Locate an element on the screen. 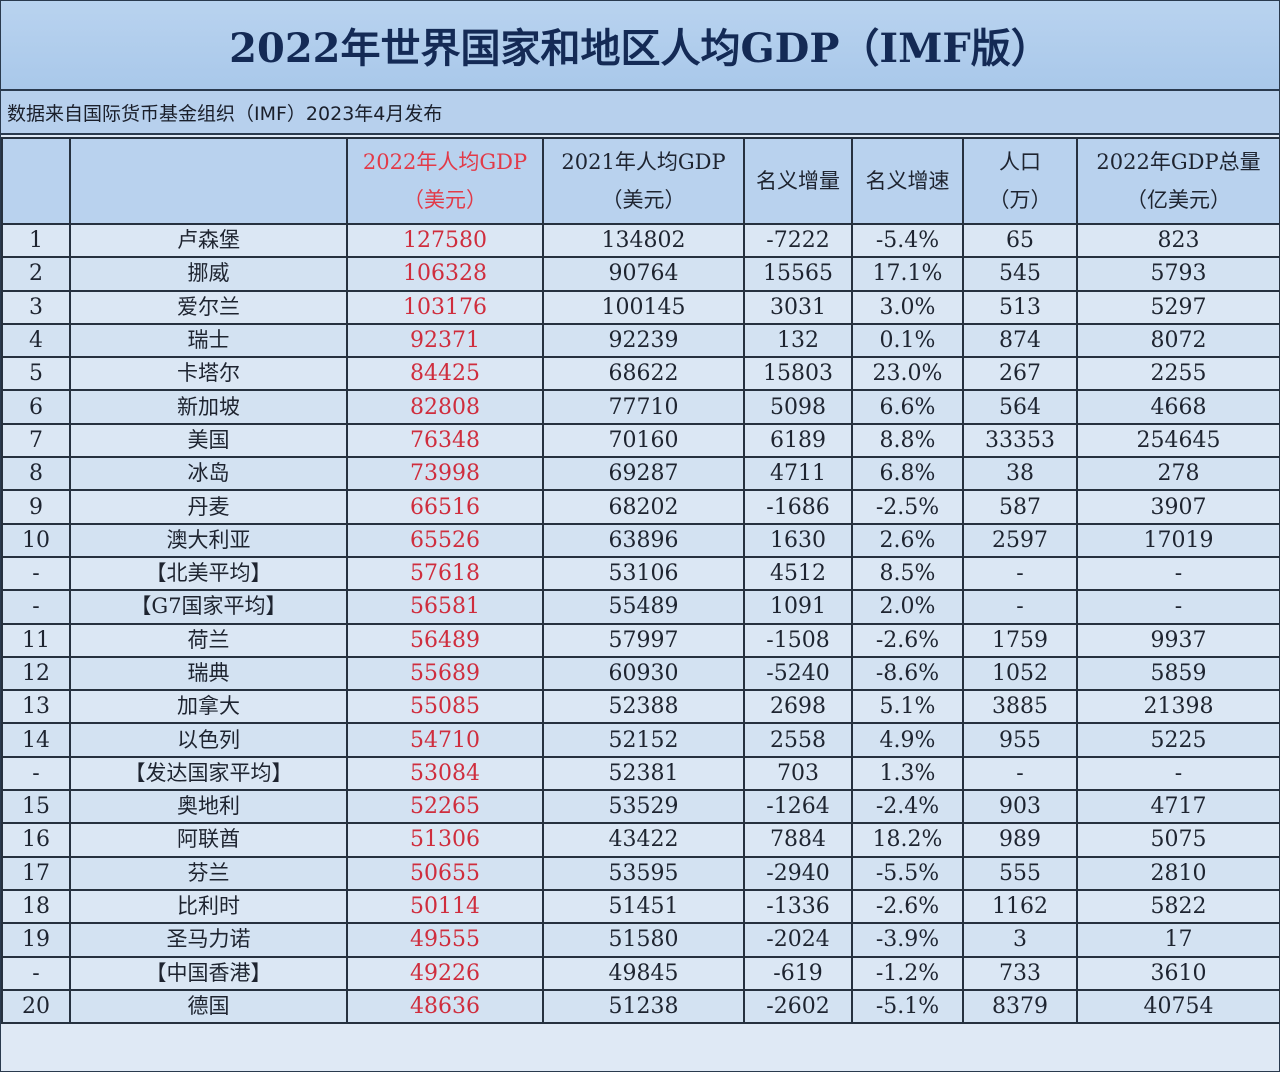  cell-rank: 16 is located at coordinates (36, 840).